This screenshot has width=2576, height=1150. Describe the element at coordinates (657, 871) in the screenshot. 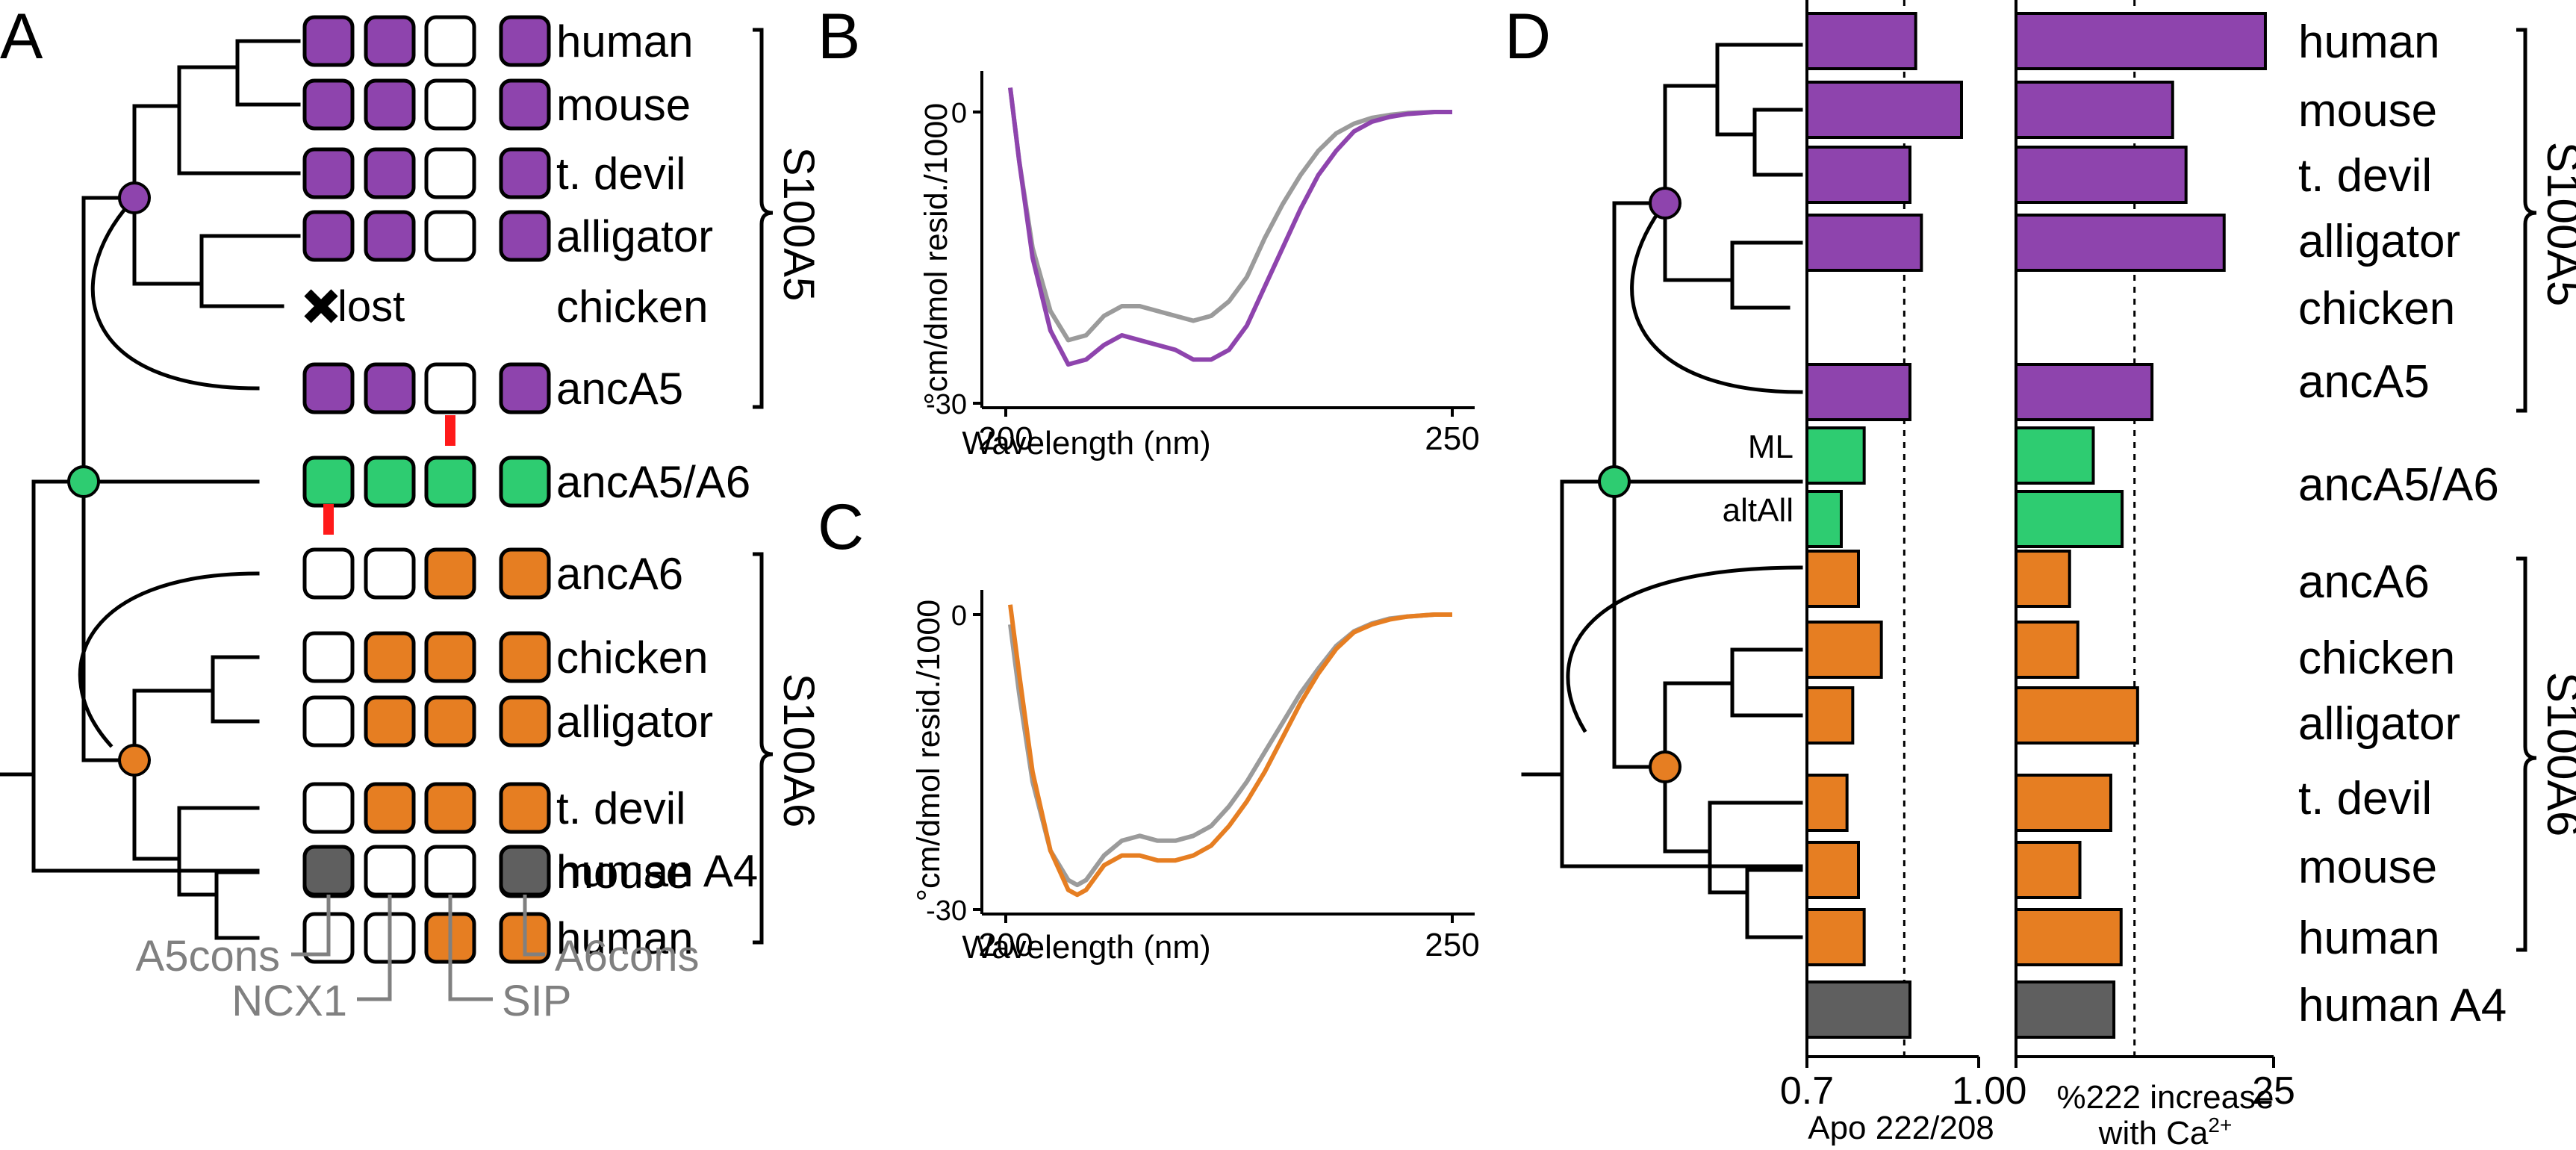

I see `row-label: human A4` at that location.